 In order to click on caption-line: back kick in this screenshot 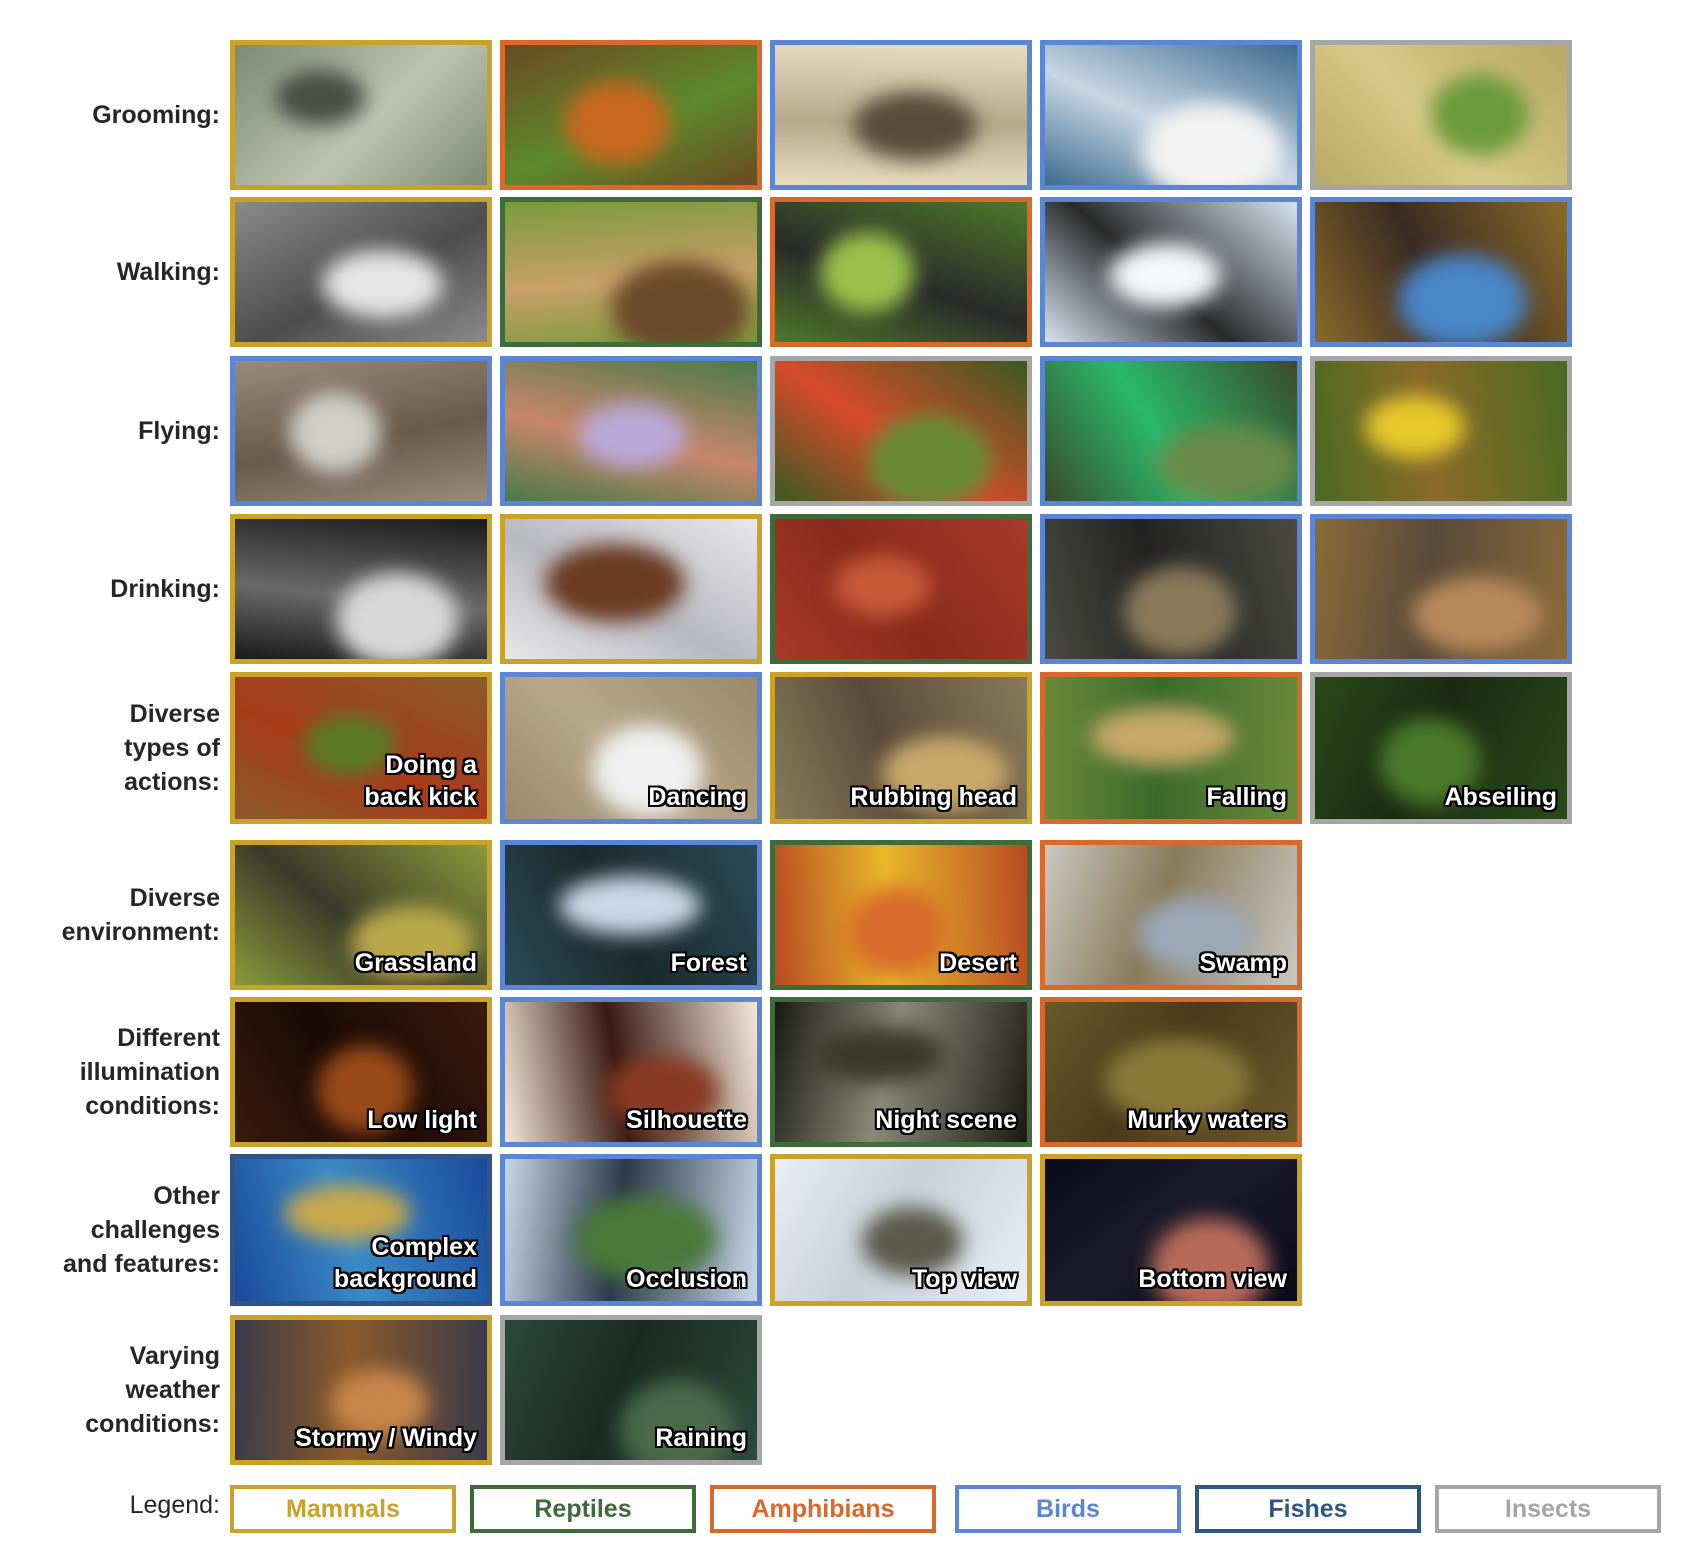, I will do `click(420, 797)`.